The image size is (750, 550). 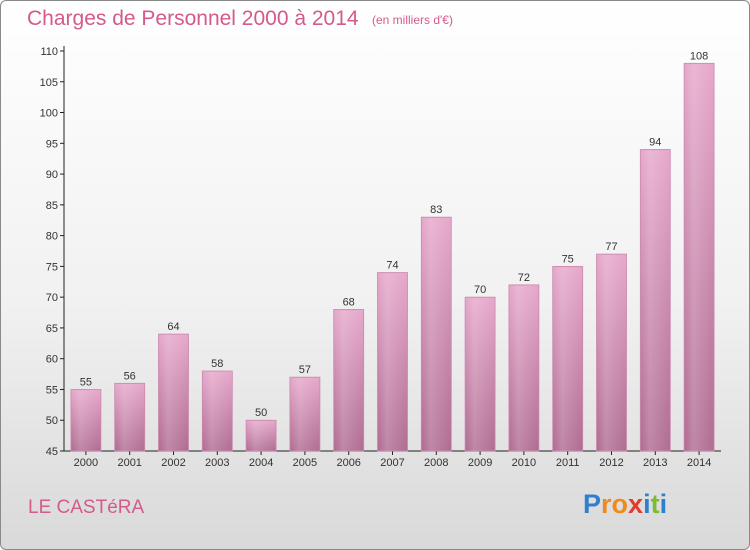 What do you see at coordinates (49, 52) in the screenshot?
I see `y-tick-label: 110` at bounding box center [49, 52].